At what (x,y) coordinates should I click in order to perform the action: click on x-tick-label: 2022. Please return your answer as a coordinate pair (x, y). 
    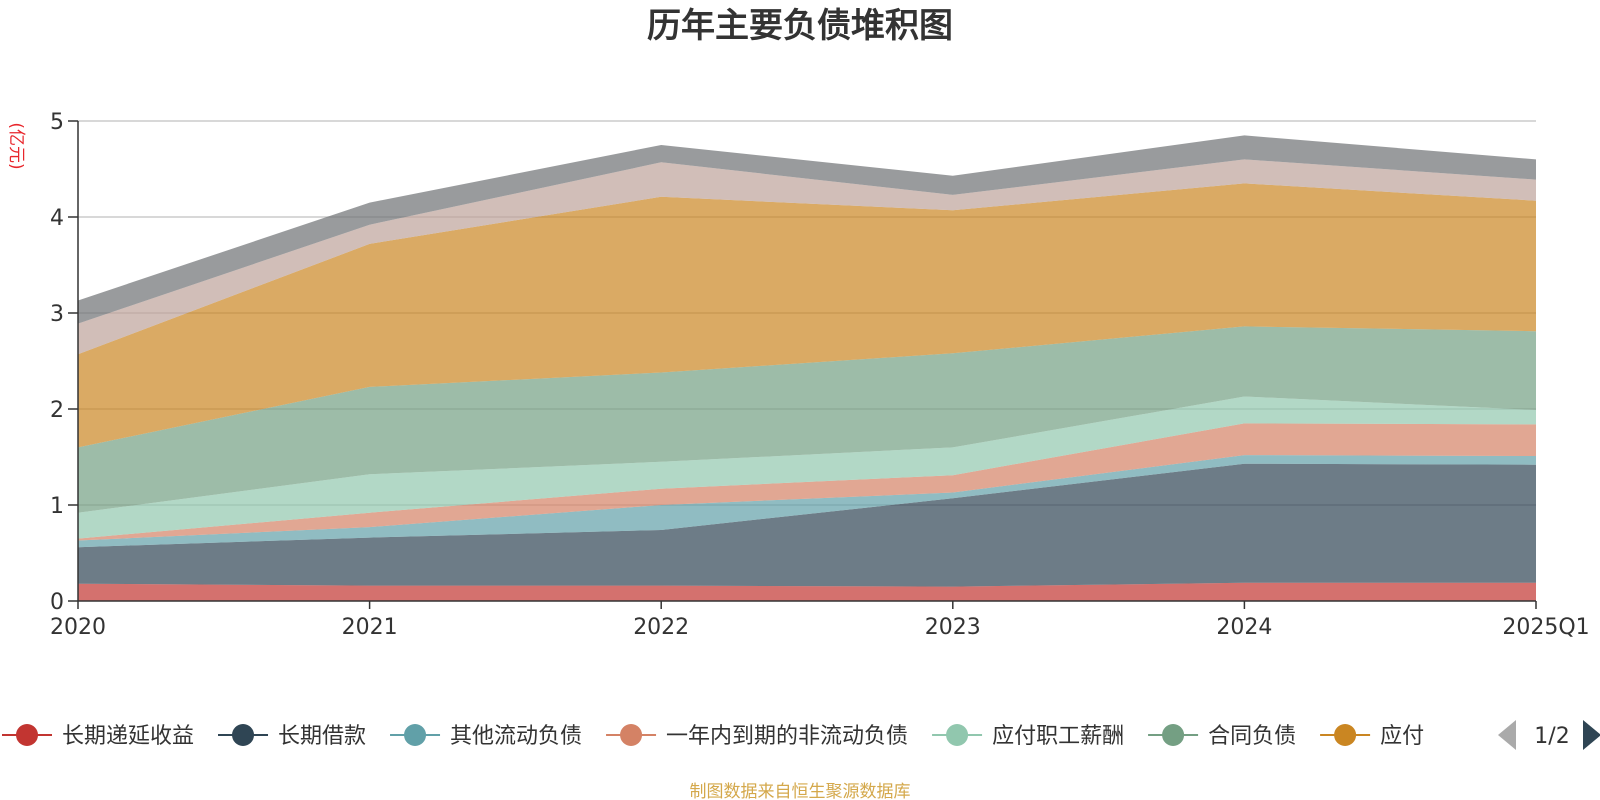
    Looking at the image, I should click on (661, 627).